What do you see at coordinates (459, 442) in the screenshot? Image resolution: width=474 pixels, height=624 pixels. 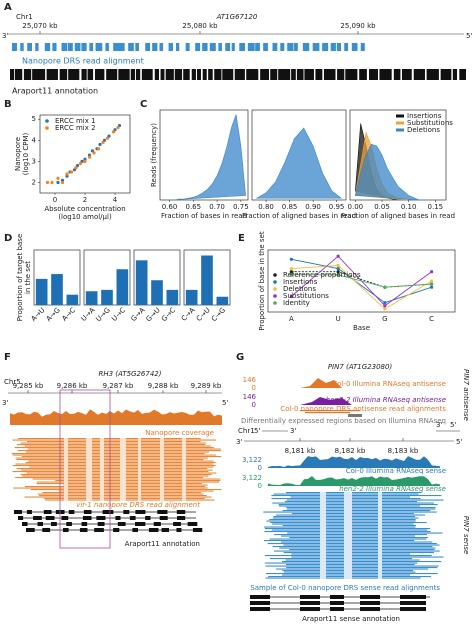 I see `end: 5'` at bounding box center [459, 442].